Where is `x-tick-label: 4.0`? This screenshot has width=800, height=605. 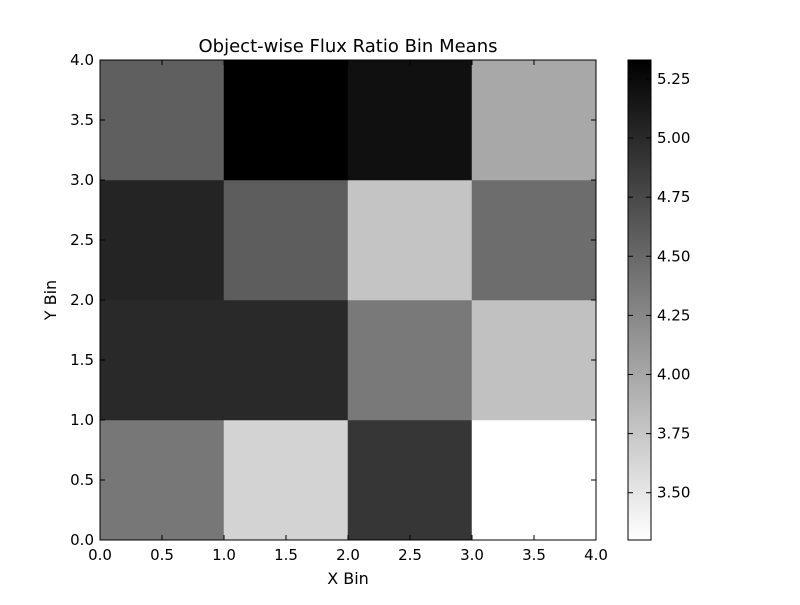
x-tick-label: 4.0 is located at coordinates (596, 555).